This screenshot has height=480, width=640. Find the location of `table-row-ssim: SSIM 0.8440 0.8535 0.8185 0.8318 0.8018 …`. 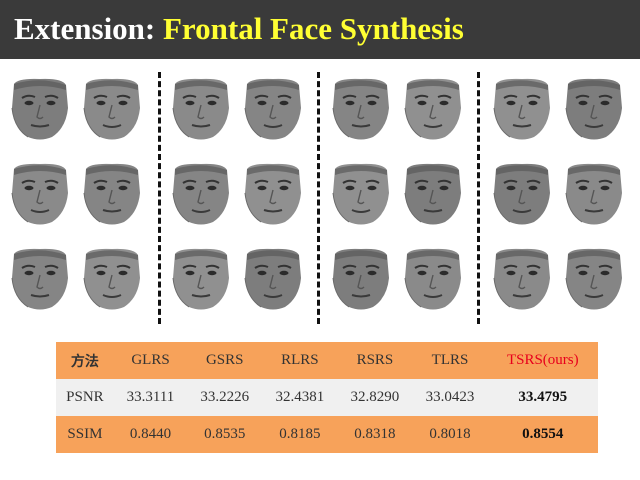

table-row-ssim: SSIM 0.8440 0.8535 0.8185 0.8318 0.8018 … is located at coordinates (327, 434).